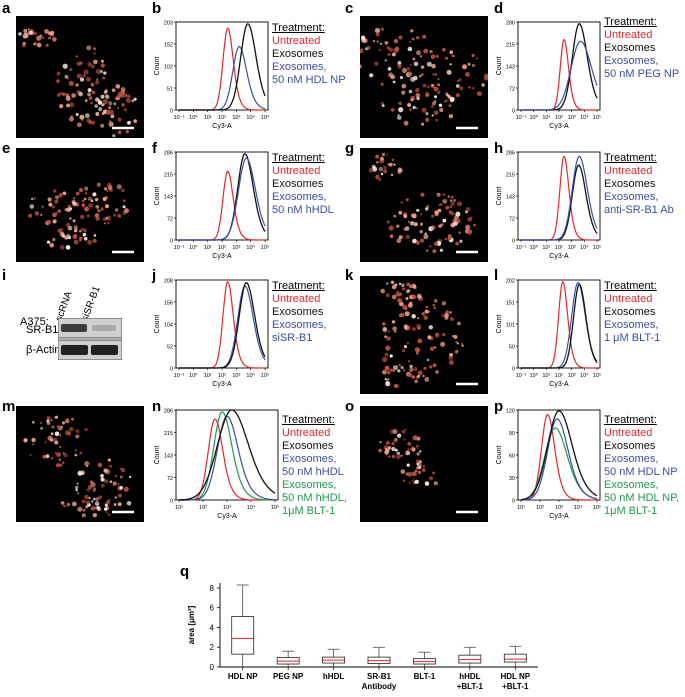 This screenshot has height=697, width=685. What do you see at coordinates (628, 433) in the screenshot?
I see `legend-entry: Untreated` at bounding box center [628, 433].